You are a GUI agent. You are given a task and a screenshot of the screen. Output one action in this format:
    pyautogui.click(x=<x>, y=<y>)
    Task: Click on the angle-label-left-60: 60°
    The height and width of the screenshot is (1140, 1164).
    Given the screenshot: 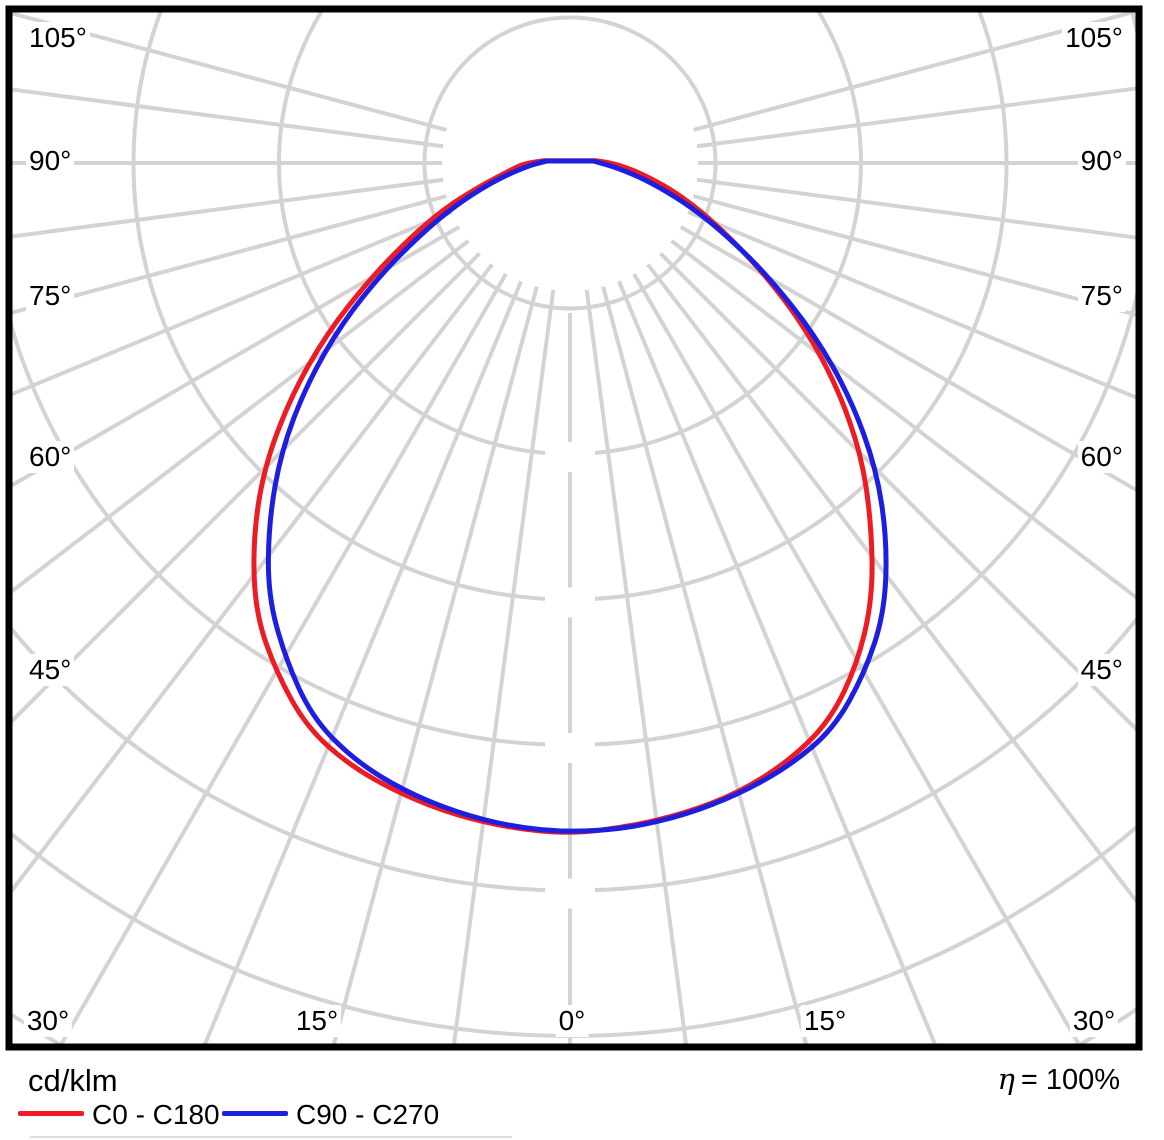 What is the action you would take?
    pyautogui.click(x=50, y=457)
    